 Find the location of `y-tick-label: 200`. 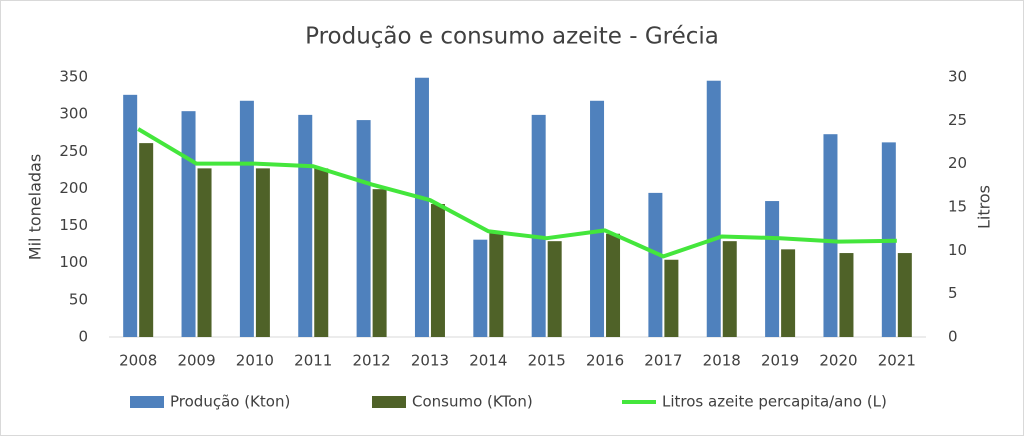

y-tick-label: 200 is located at coordinates (73, 188).